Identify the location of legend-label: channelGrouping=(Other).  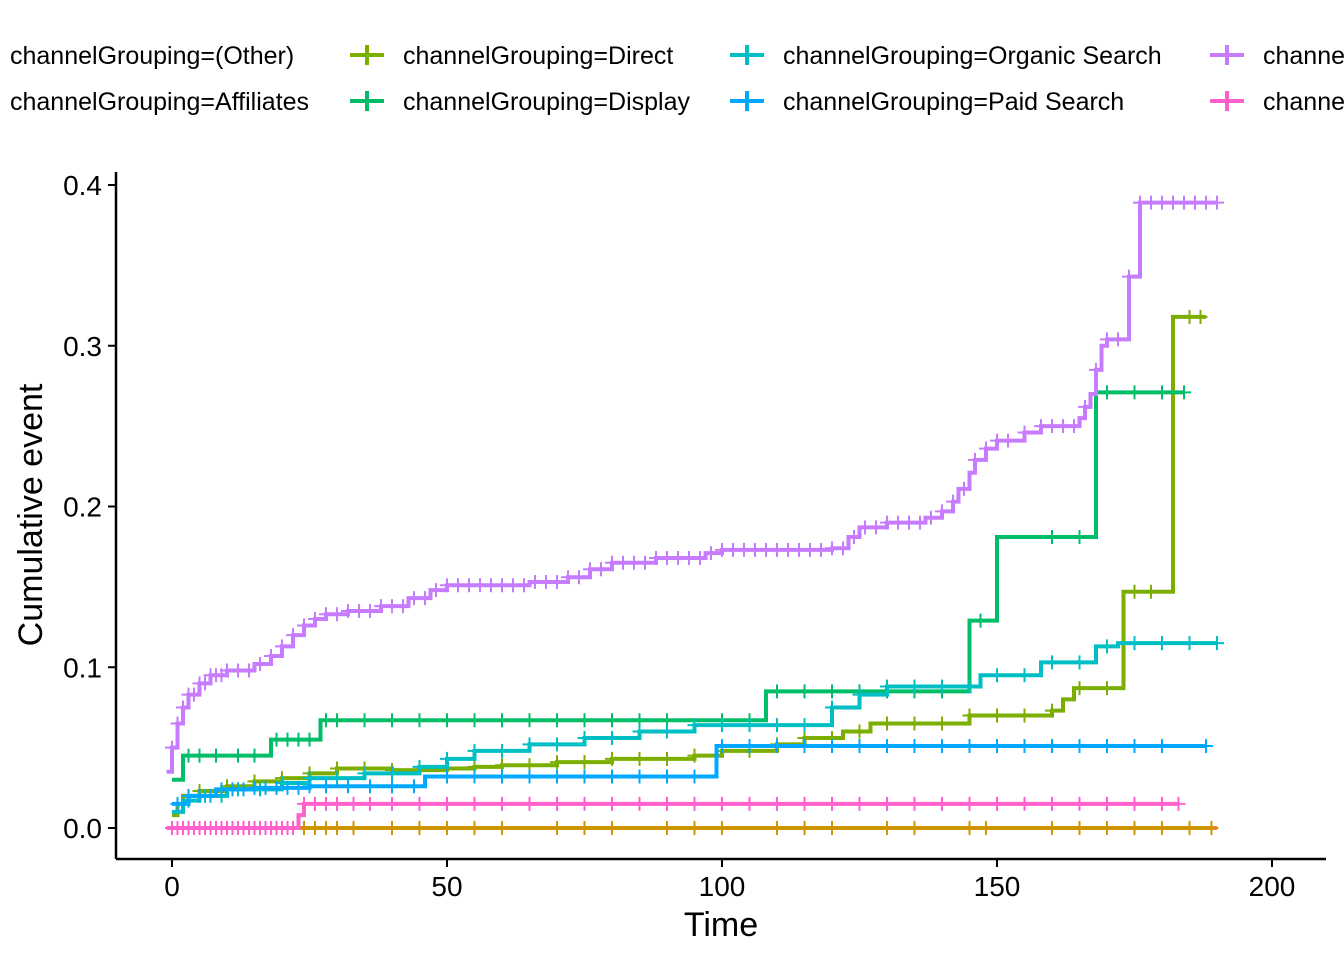
(152, 56).